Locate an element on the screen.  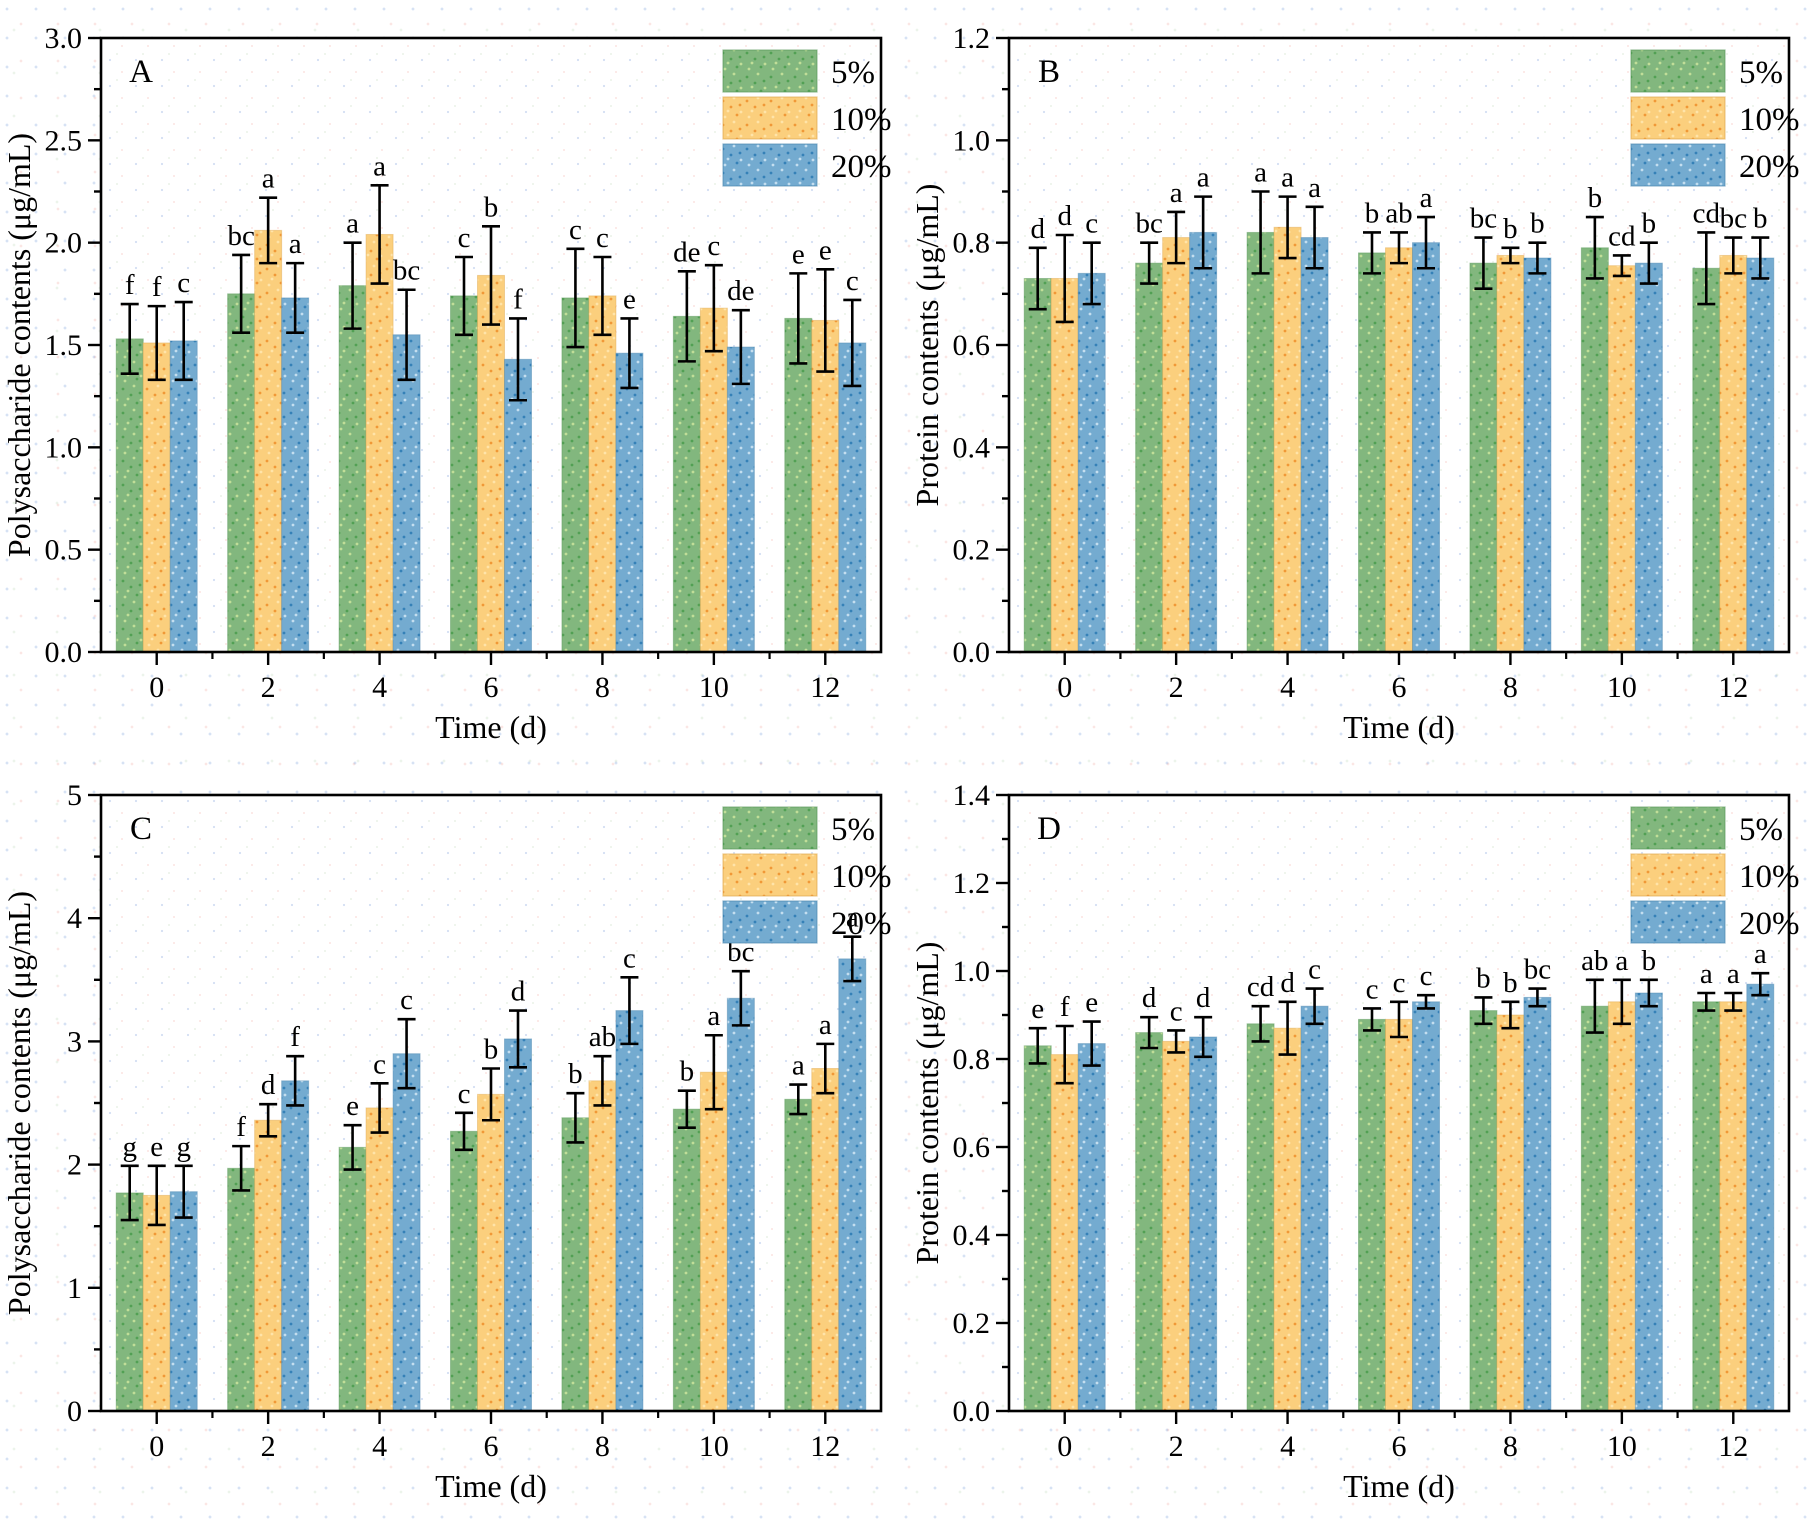
y-tick-label: 0.5 is located at coordinates (64, 550).